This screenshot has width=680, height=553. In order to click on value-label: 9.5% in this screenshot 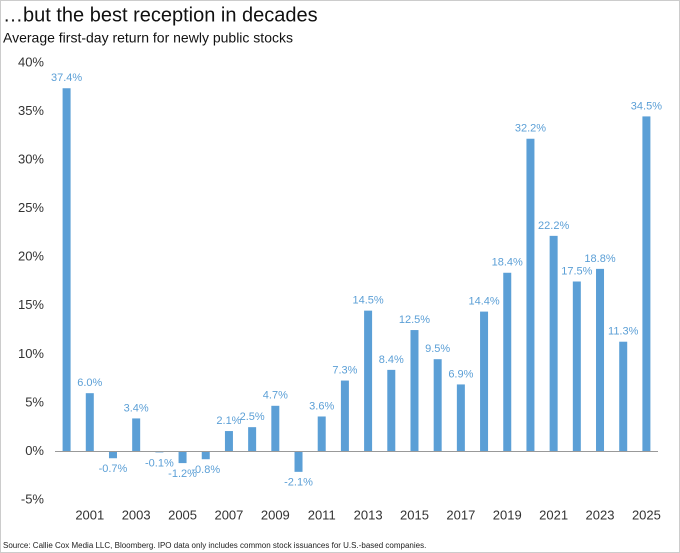, I will do `click(437, 349)`.